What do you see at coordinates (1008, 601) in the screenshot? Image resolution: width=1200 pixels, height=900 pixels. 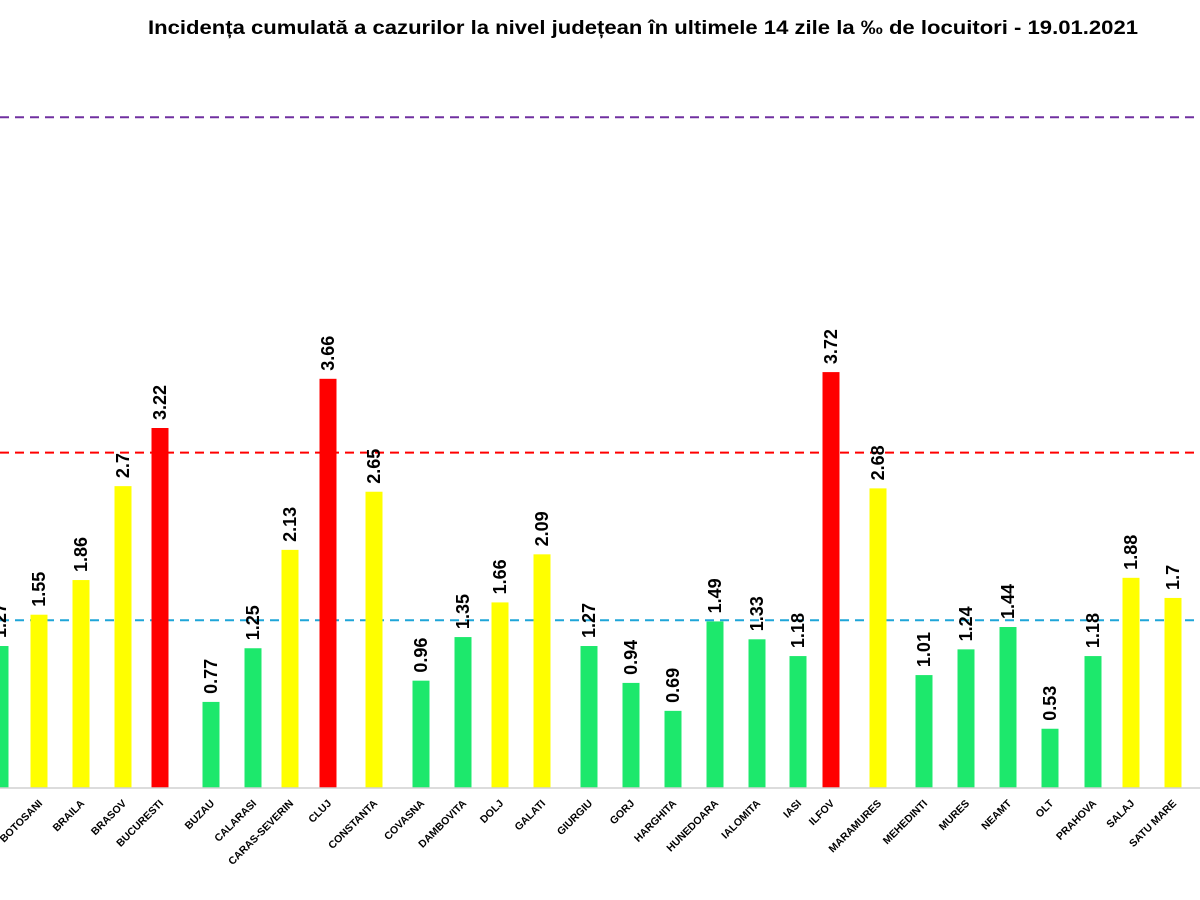 I see `data-label: 1.44` at bounding box center [1008, 601].